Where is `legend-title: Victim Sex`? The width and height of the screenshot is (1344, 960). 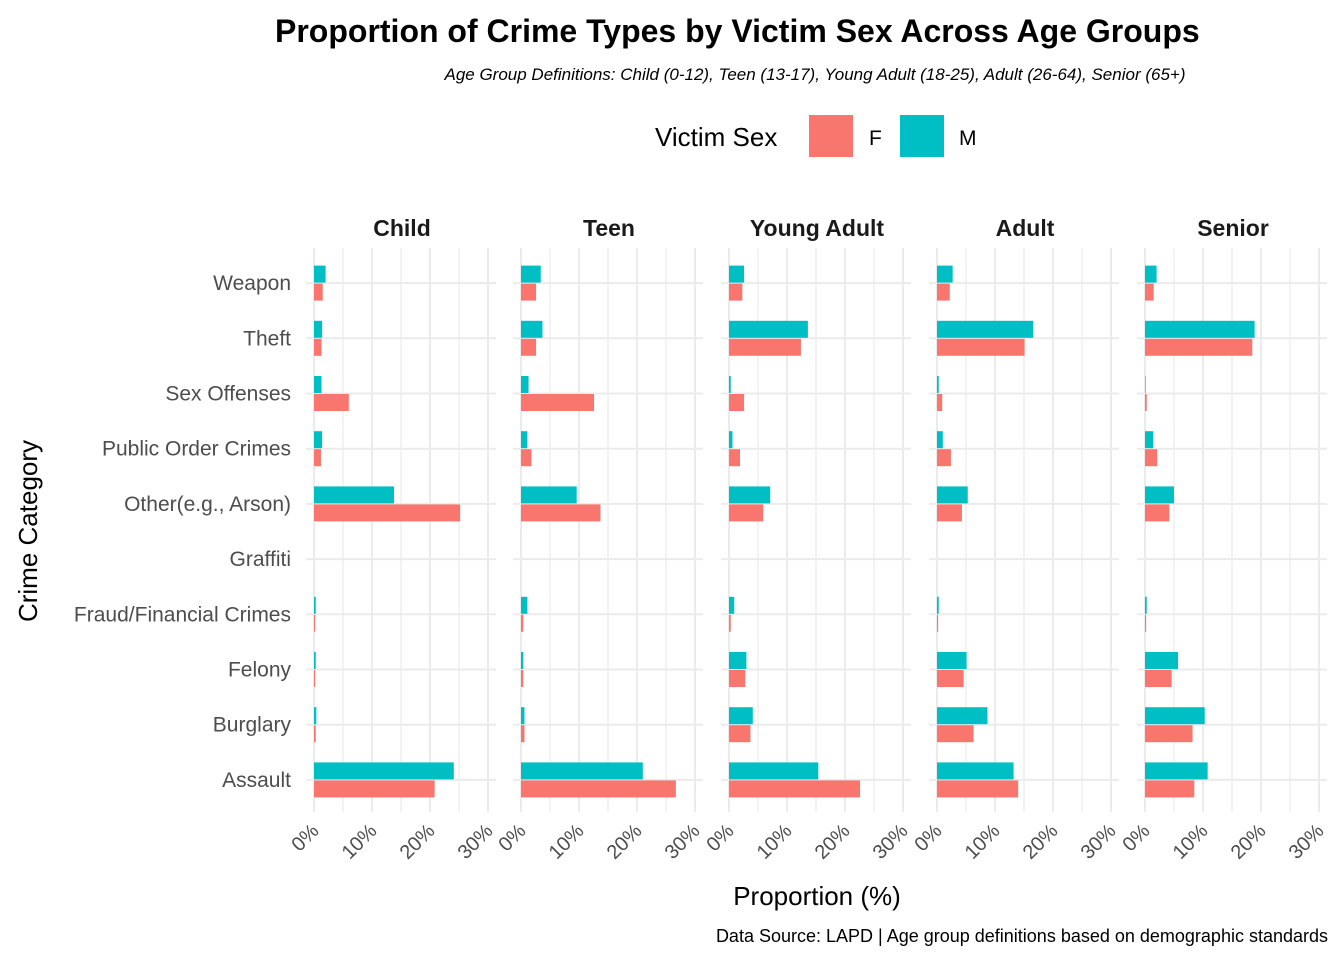
legend-title: Victim Sex is located at coordinates (716, 137).